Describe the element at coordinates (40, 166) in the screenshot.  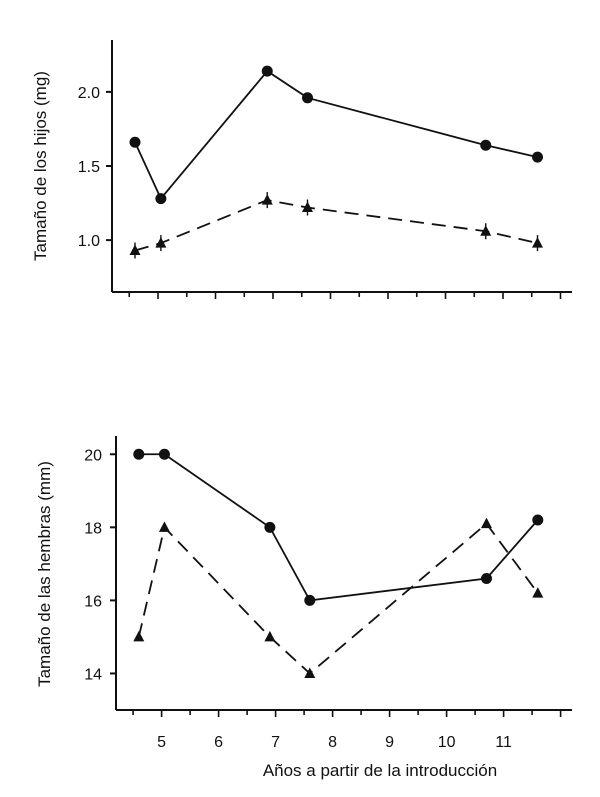
I see `y-axis-label: Tamaño de los hijos (mg)` at that location.